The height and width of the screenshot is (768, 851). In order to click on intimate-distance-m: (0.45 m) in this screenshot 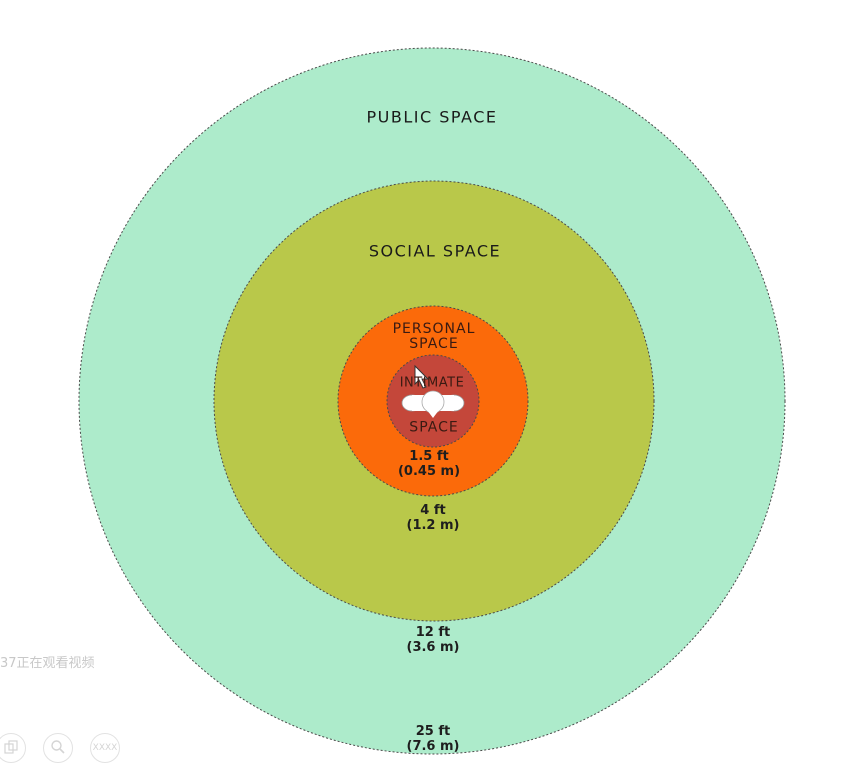, I will do `click(429, 471)`.